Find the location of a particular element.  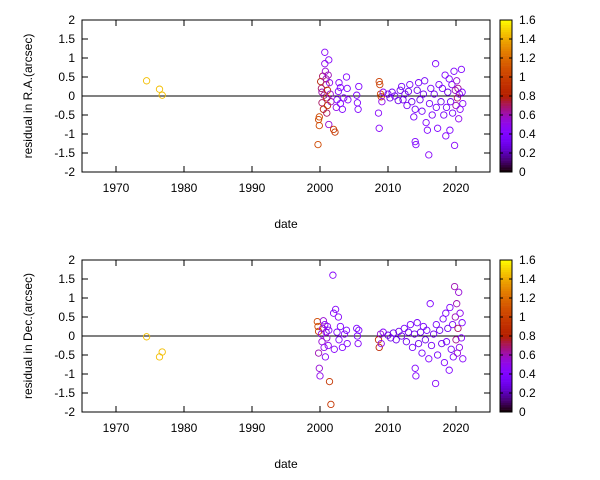

colorbar-tick-label: 0 is located at coordinates (522, 412).